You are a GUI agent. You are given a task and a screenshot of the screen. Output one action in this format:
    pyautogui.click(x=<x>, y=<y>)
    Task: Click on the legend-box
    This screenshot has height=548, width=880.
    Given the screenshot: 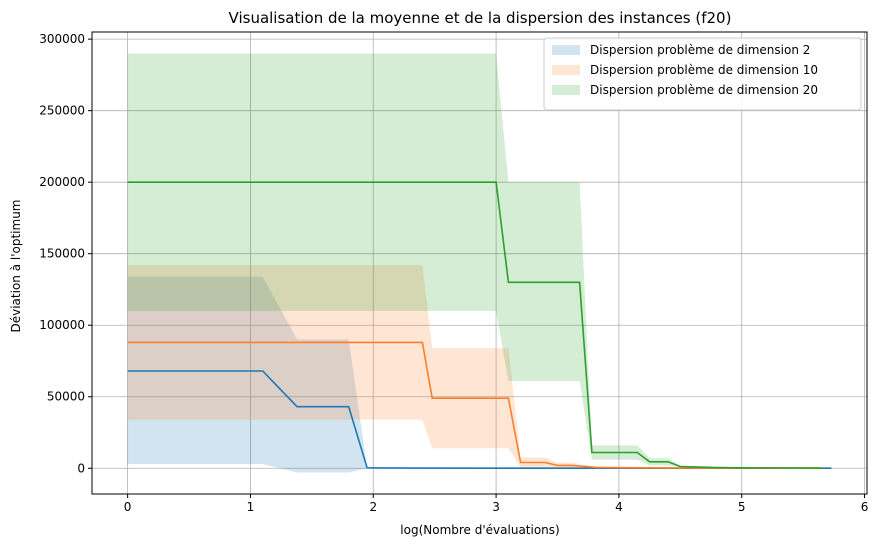 What is the action you would take?
    pyautogui.click(x=702, y=74)
    